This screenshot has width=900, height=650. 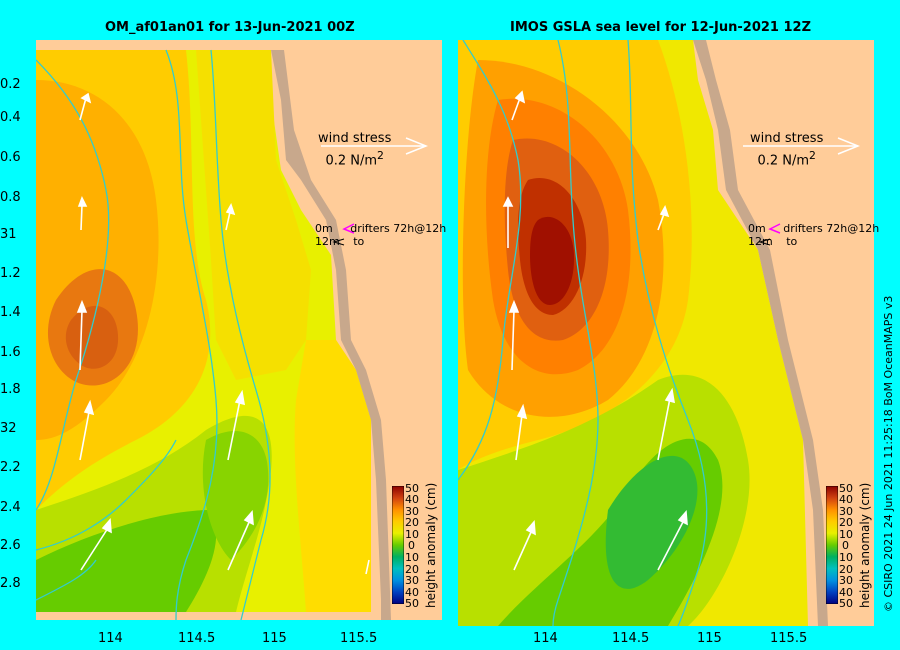 What do you see at coordinates (10, 583) in the screenshot?
I see `y-tick: 2.8` at bounding box center [10, 583].